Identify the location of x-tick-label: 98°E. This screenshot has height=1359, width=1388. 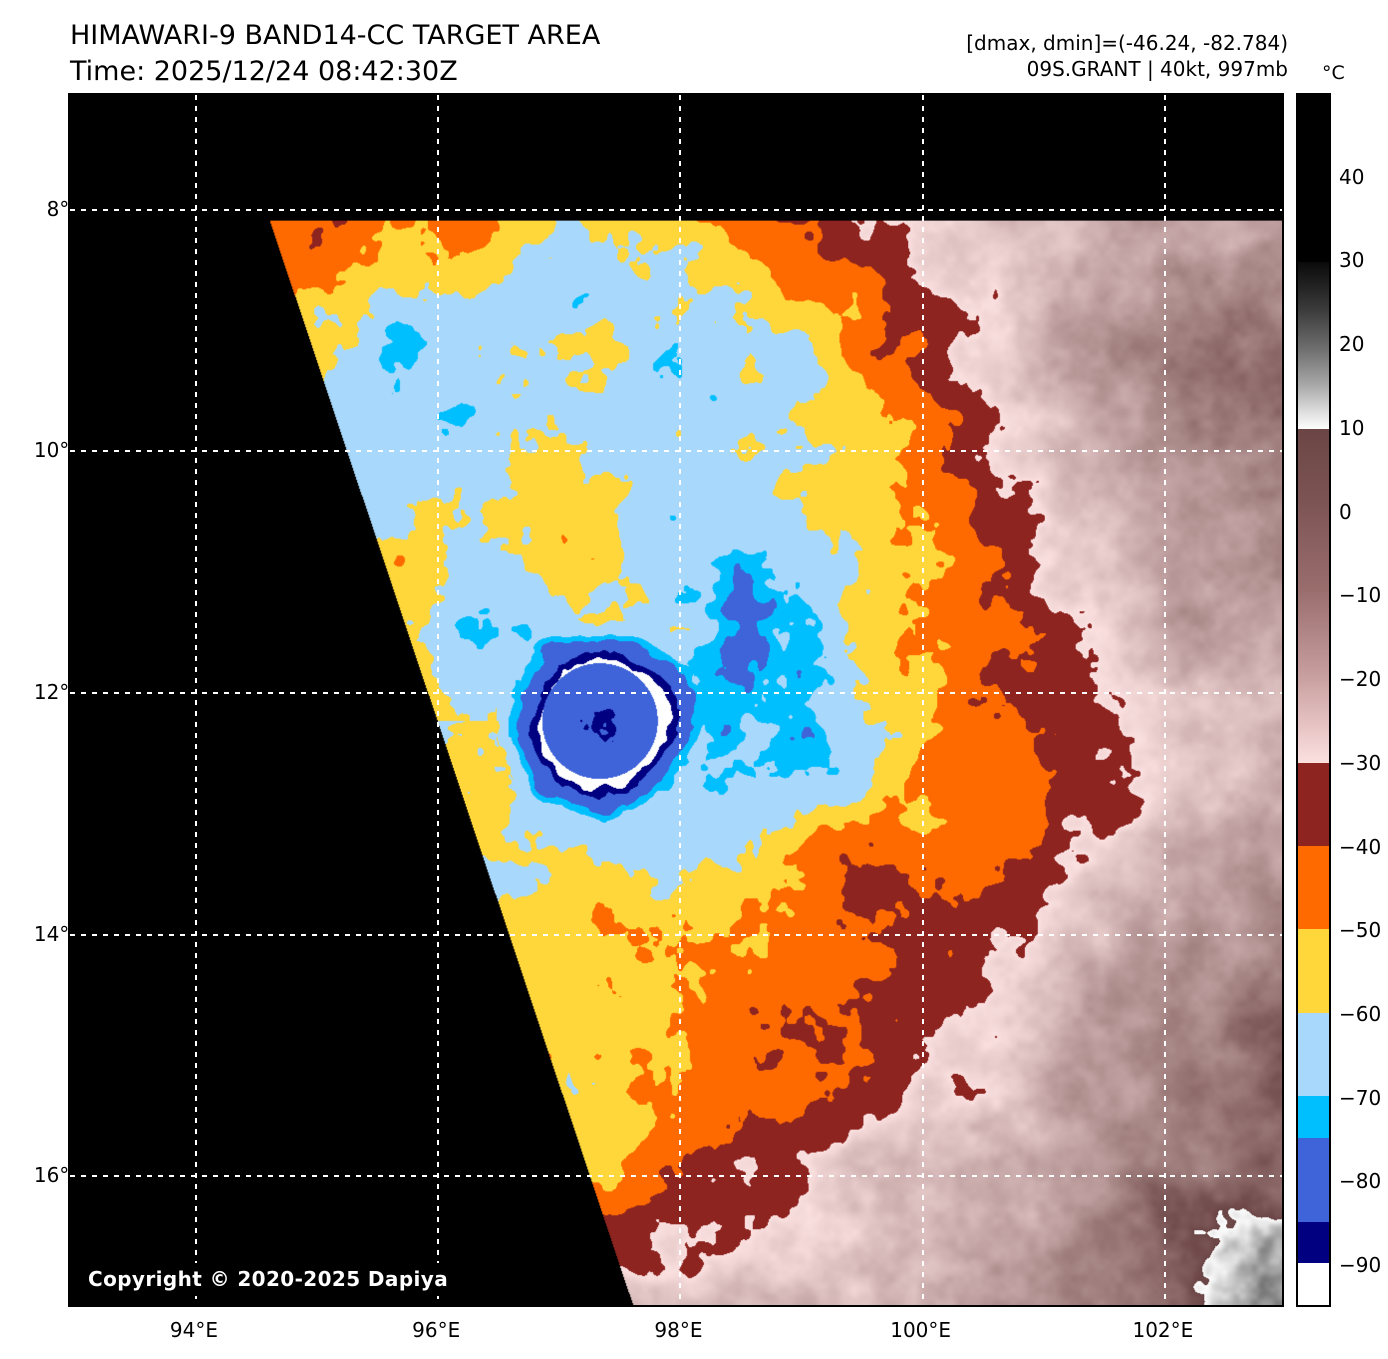
(678, 1330).